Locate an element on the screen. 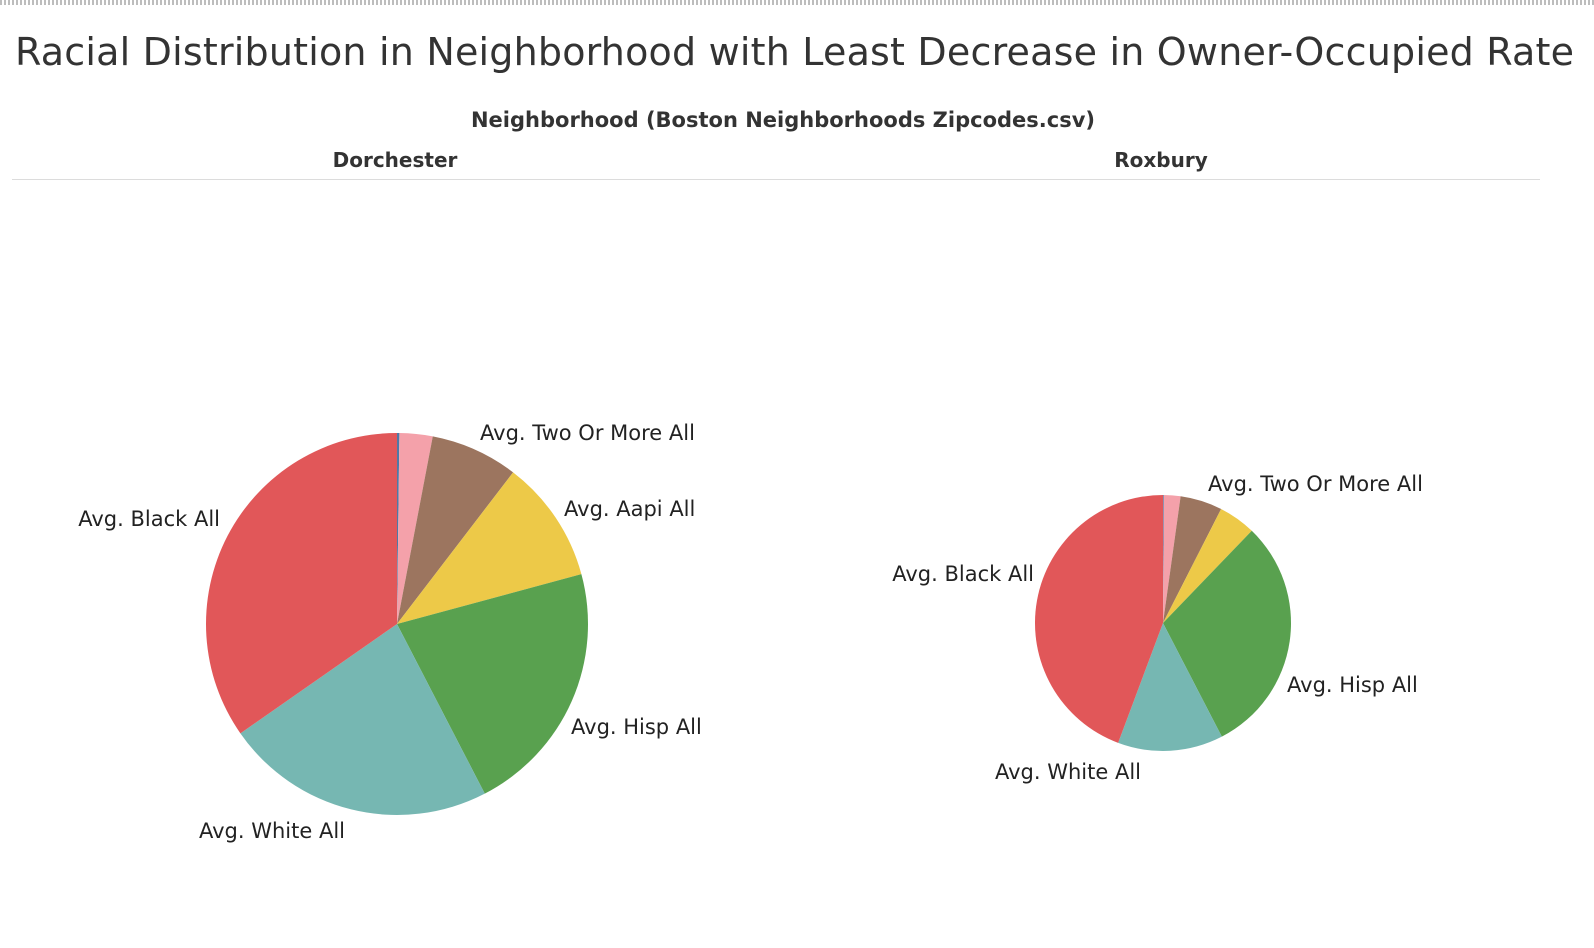 The width and height of the screenshot is (1594, 948). slice-roxbury-black is located at coordinates (1098, 619).